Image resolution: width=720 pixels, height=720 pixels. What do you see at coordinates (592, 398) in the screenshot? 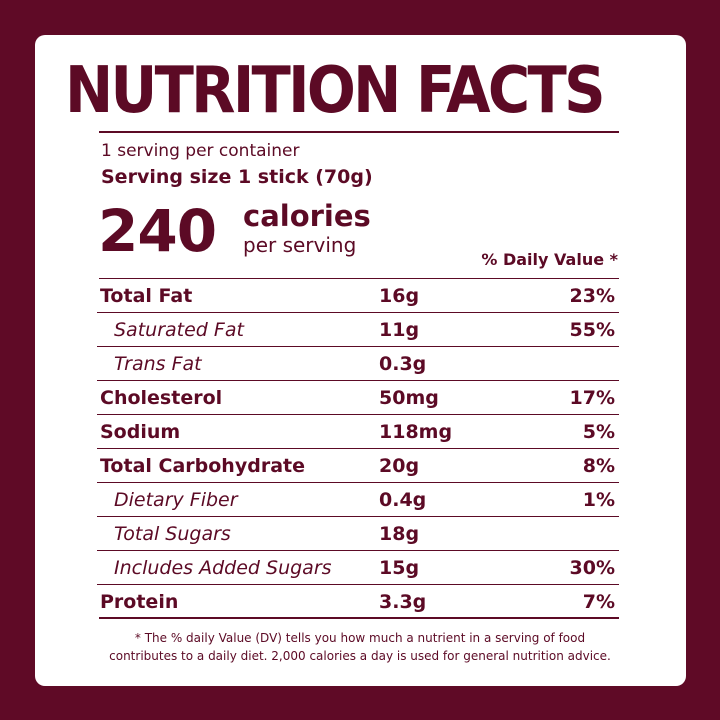
I see `nutrient-daily-value: 17%` at bounding box center [592, 398].